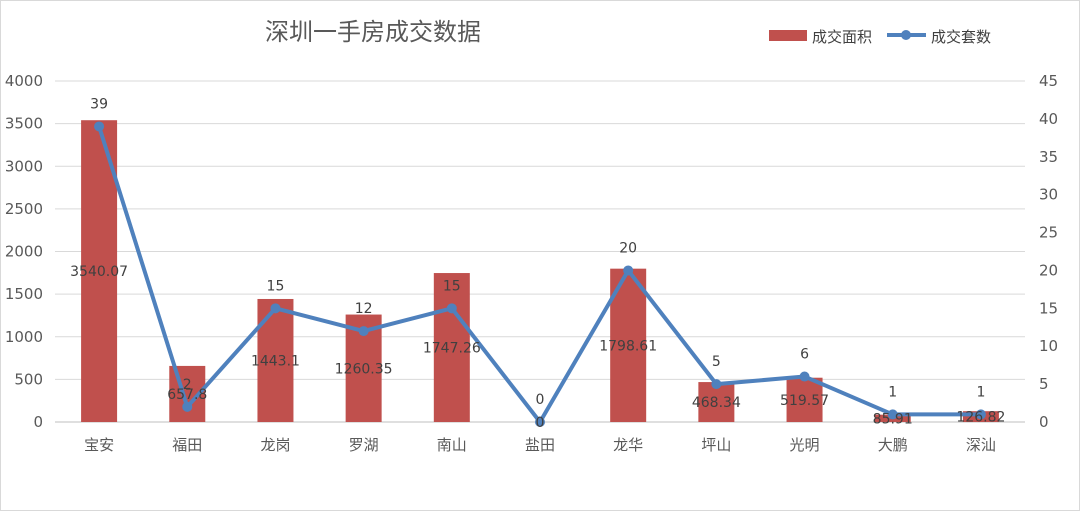 This screenshot has width=1080, height=512. I want to click on bar-data-label: 1798.61, so click(628, 346).